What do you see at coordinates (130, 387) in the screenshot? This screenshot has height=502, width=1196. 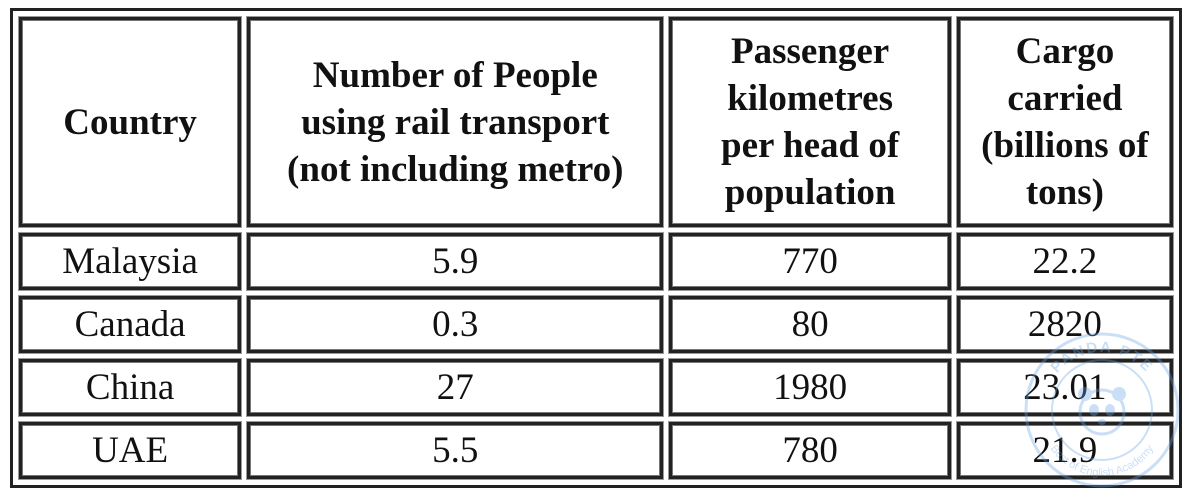 I see `cell-country: China` at bounding box center [130, 387].